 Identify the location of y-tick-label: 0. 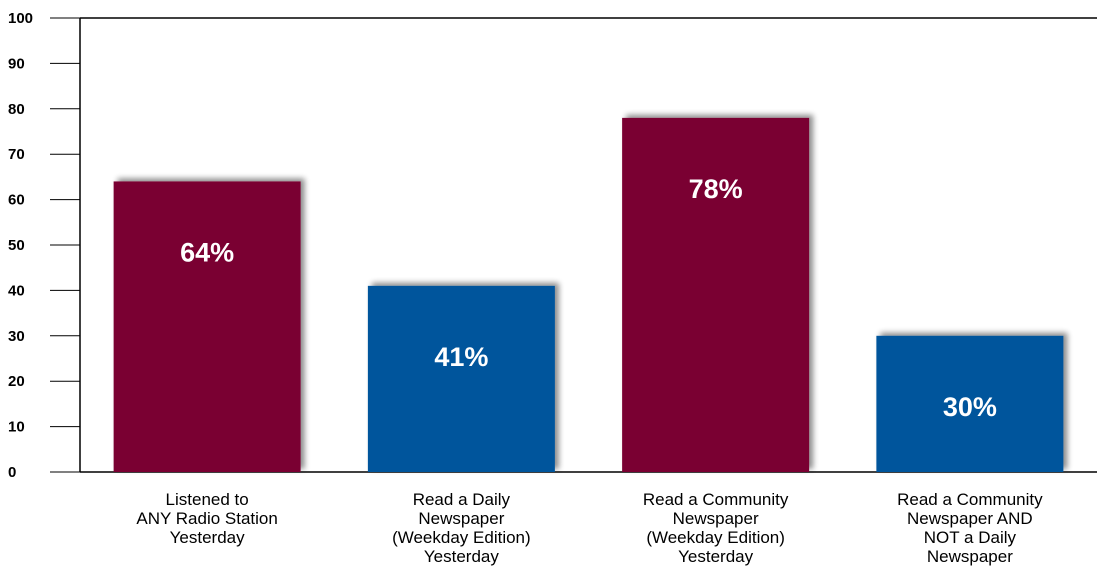
(12, 472).